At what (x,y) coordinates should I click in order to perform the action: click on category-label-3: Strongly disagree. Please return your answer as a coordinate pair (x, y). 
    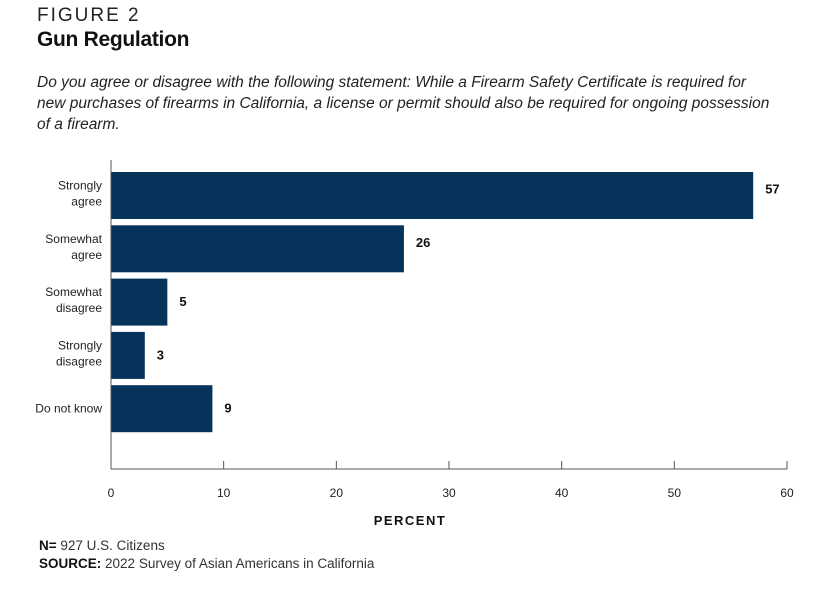
    Looking at the image, I should click on (79, 353).